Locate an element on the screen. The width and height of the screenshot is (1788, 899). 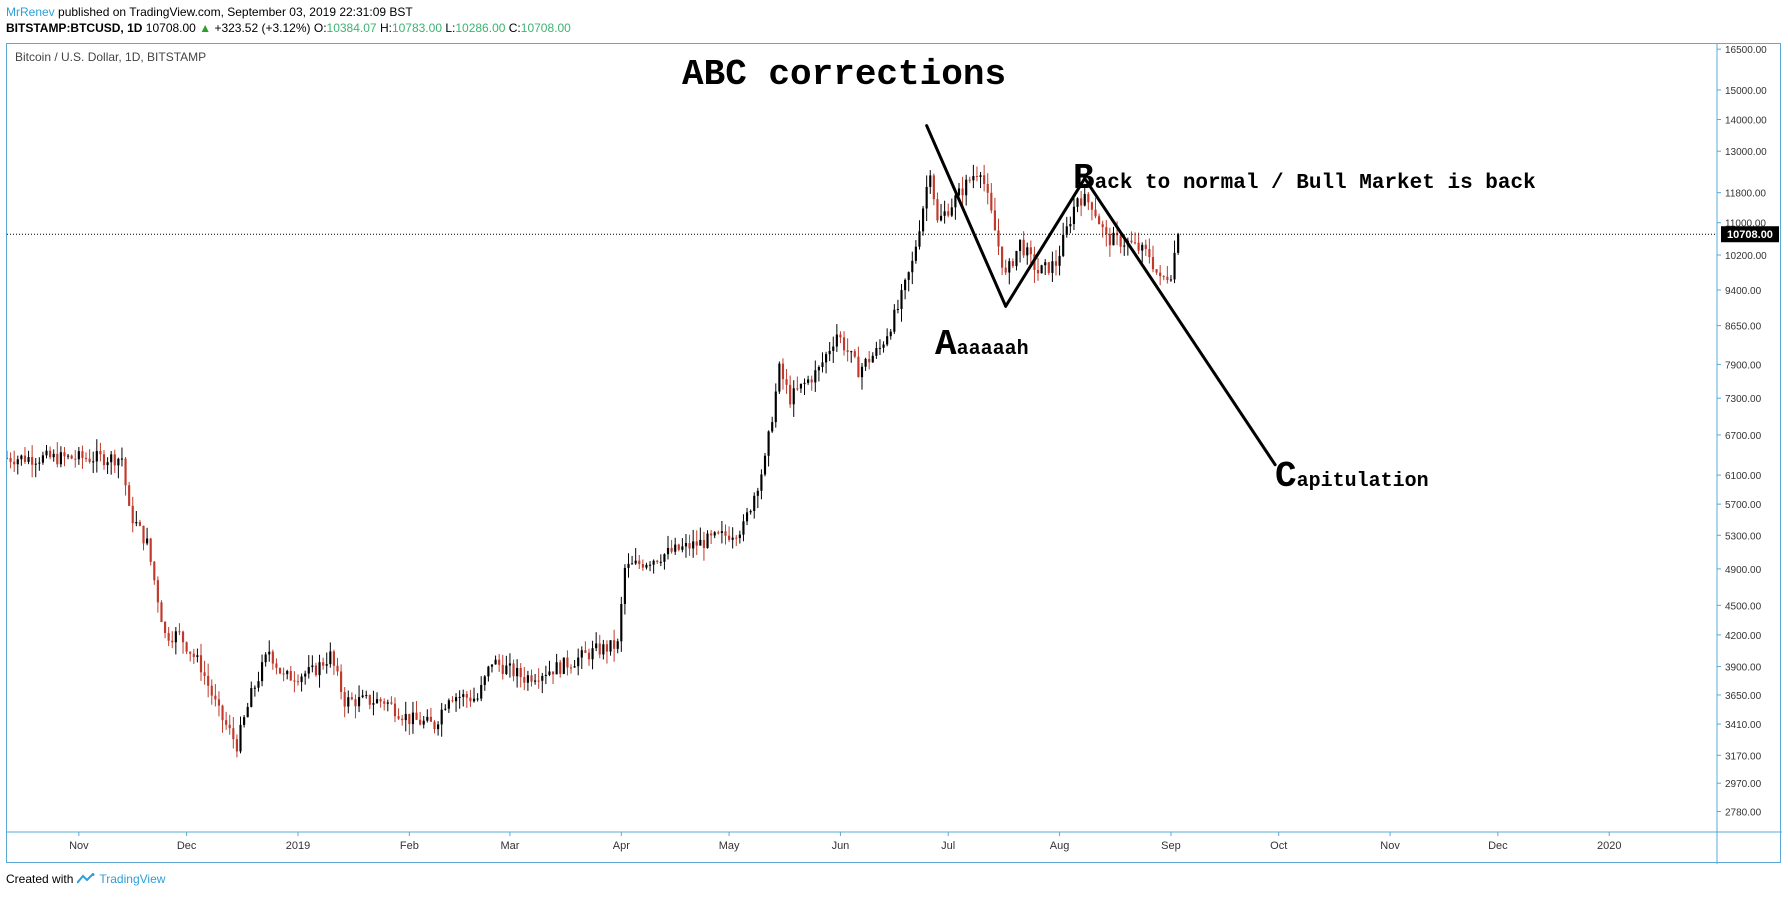
annotation-a-rest: aaaaah is located at coordinates (993, 349).